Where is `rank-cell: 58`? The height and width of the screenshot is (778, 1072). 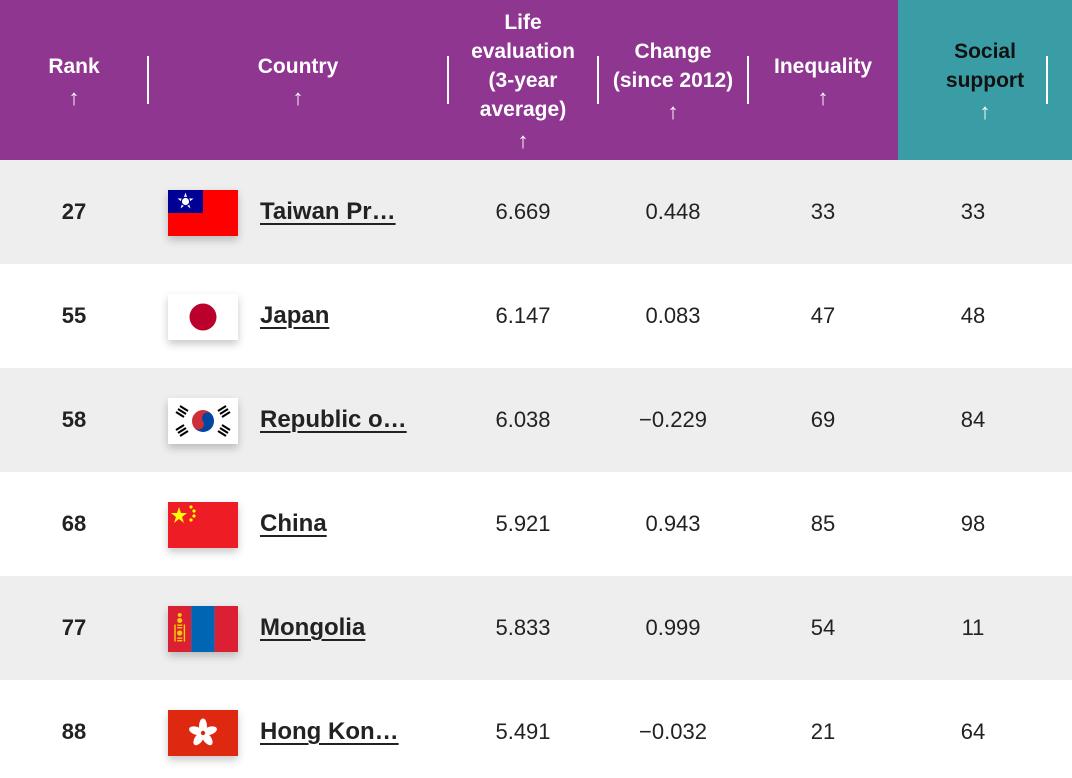 rank-cell: 58 is located at coordinates (74, 419).